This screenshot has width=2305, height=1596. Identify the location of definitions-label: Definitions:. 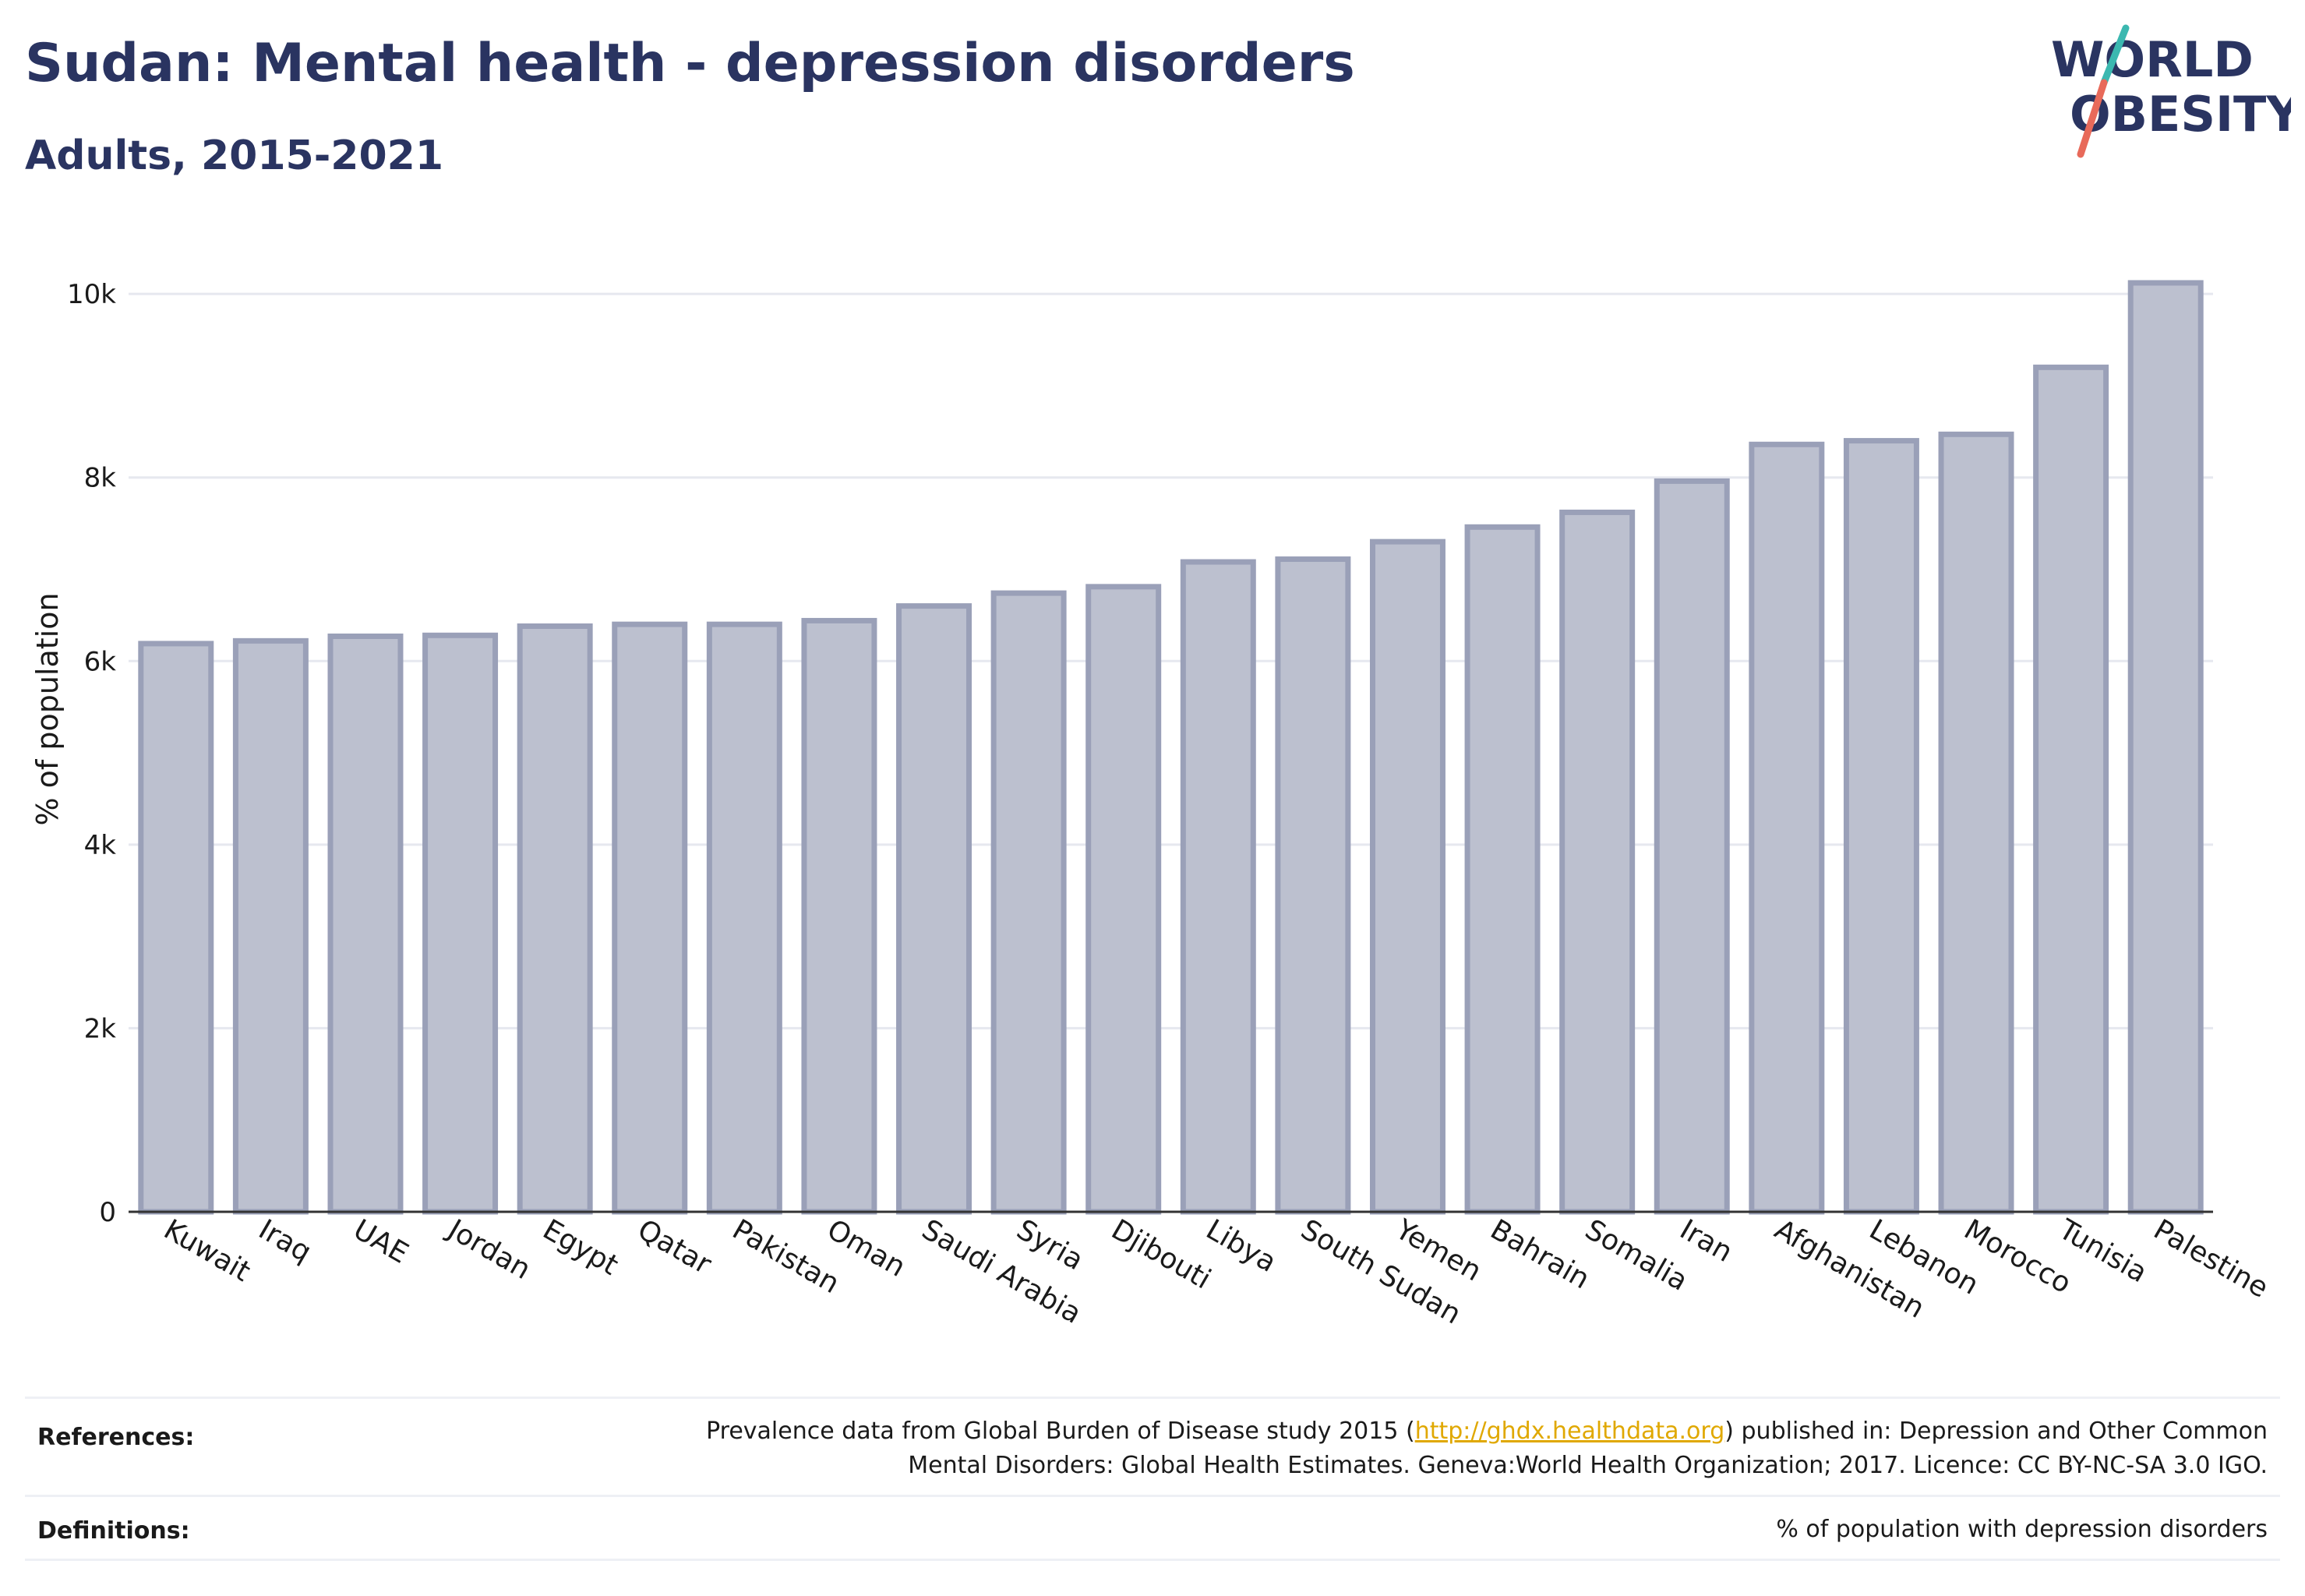
(113, 1531).